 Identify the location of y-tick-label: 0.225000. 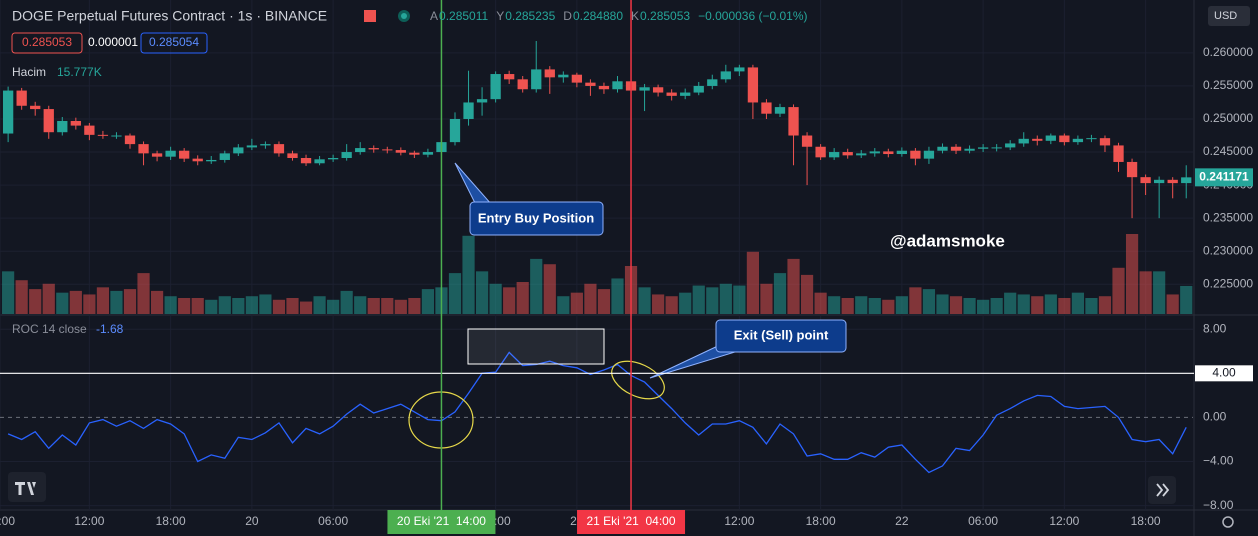
(1228, 283).